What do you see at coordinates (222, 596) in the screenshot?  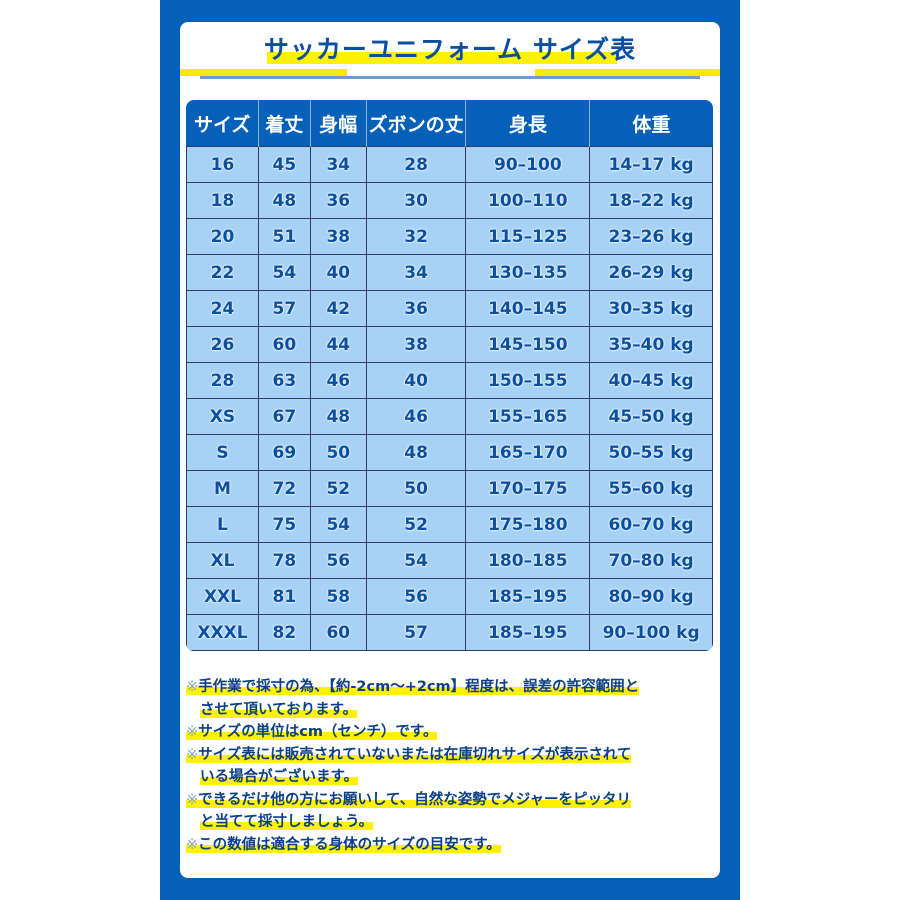 I see `table-cell: XXL` at bounding box center [222, 596].